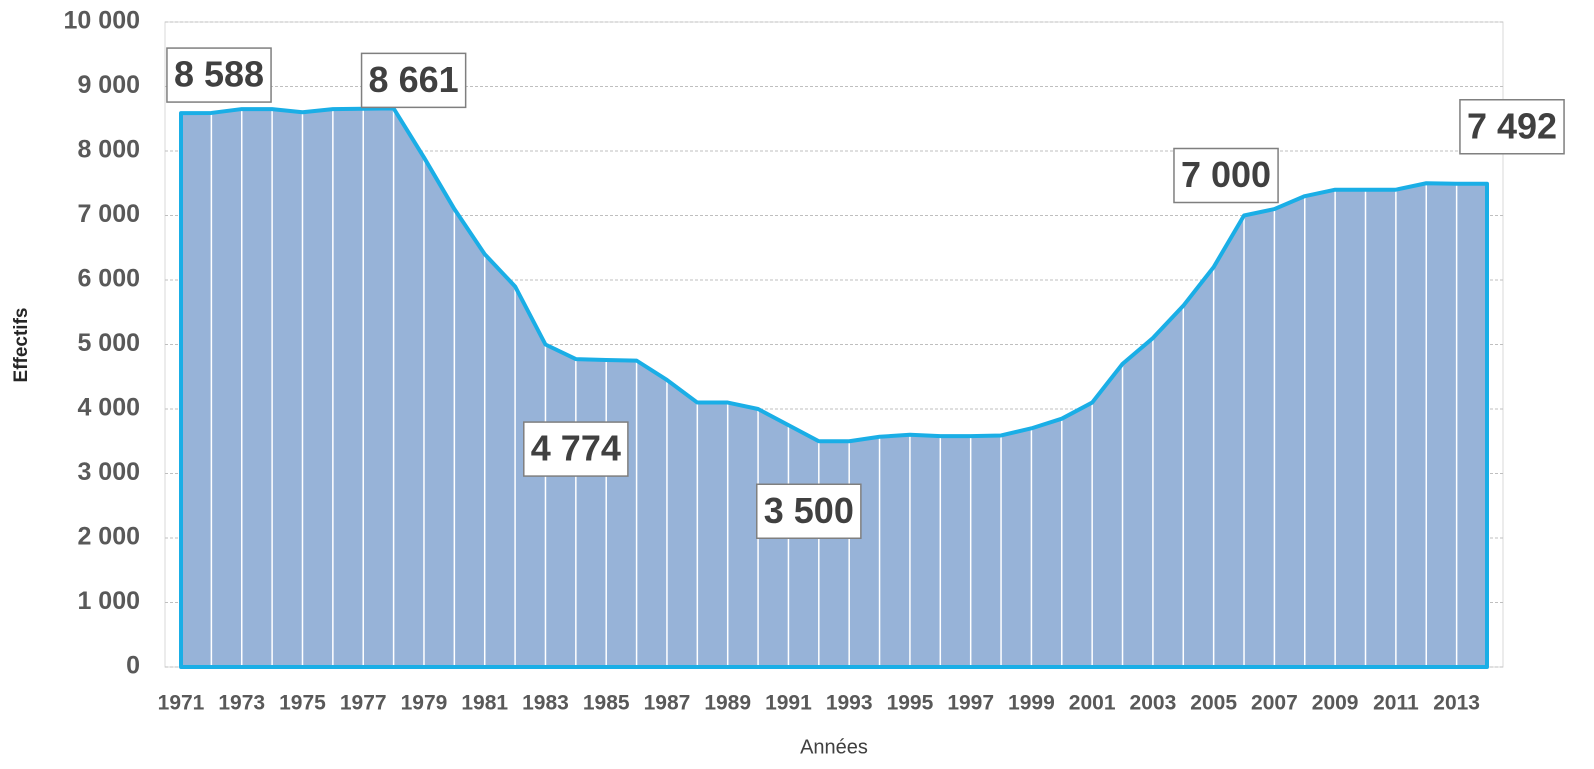 The height and width of the screenshot is (769, 1594). What do you see at coordinates (1153, 703) in the screenshot?
I see `x-tick-label: 2003` at bounding box center [1153, 703].